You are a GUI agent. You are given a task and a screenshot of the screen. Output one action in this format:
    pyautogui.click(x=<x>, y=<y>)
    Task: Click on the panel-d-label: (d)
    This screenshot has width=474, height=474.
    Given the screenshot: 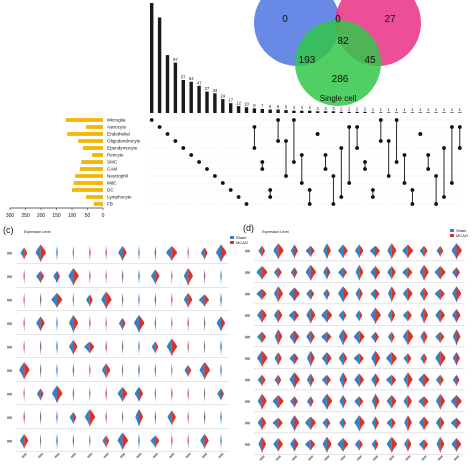 What is the action you would take?
    pyautogui.click(x=248, y=228)
    